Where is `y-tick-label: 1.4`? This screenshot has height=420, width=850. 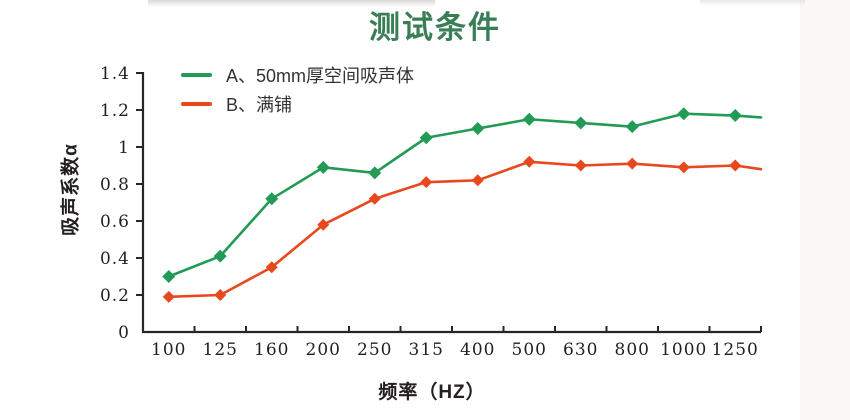 y-tick-label: 1.4 is located at coordinates (115, 74).